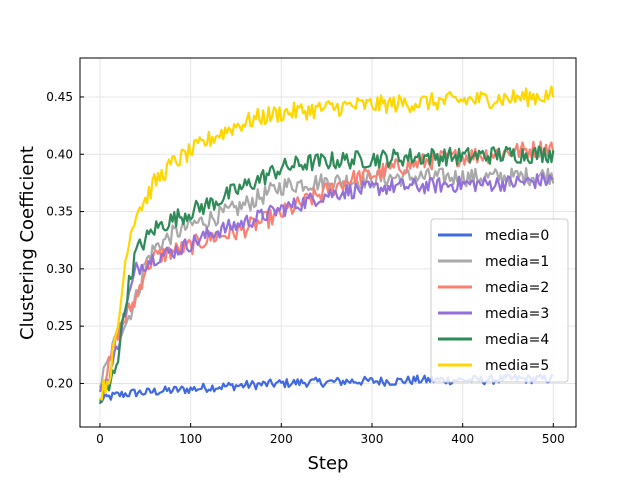 Image resolution: width=640 pixels, height=480 pixels. What do you see at coordinates (330, 434) in the screenshot?
I see `x-axis-ticks: 0 100 200 300 400 500` at bounding box center [330, 434].